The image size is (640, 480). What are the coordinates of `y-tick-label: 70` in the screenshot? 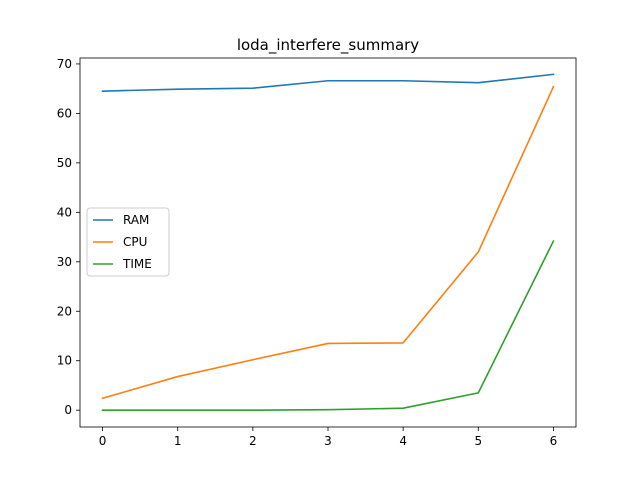 It's located at (64, 64).